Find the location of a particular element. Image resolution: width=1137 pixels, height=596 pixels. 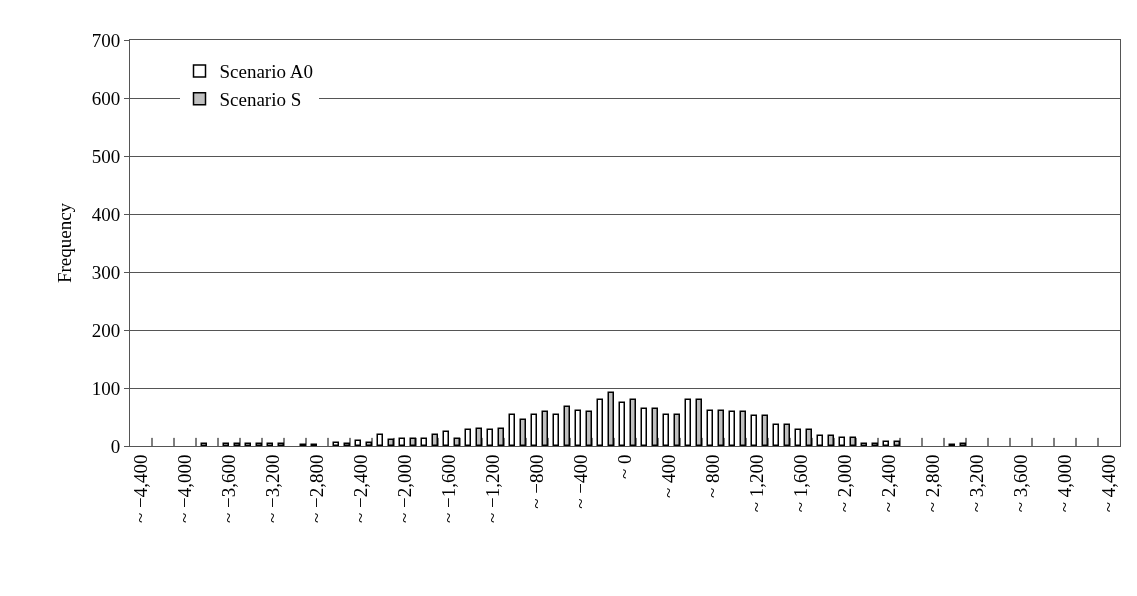

x-tick-label: ~ −1,600 is located at coordinates (449, 489).